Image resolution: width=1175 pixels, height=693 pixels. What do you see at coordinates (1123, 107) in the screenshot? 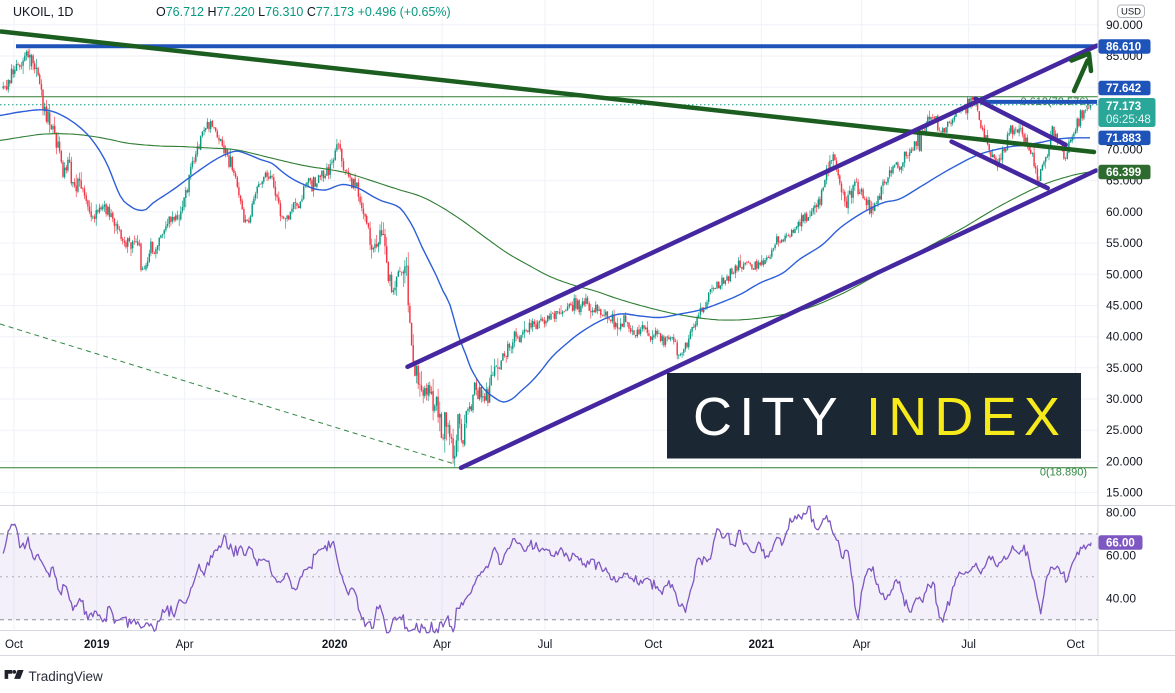
I see `svg-text: 77.173` at bounding box center [1123, 107].